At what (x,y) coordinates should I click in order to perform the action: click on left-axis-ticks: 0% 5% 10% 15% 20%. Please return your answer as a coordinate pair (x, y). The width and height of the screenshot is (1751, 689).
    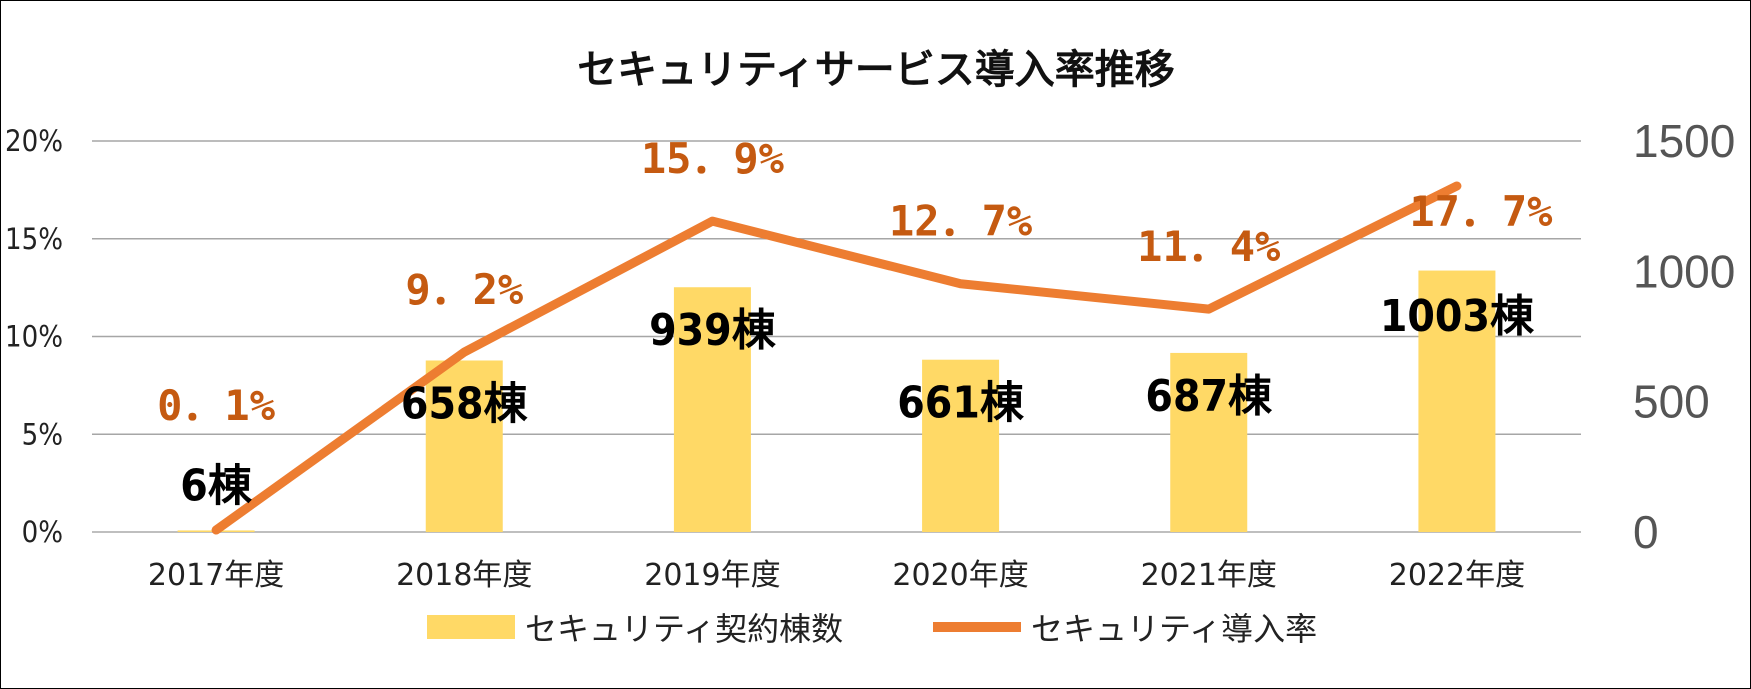
    Looking at the image, I should click on (34, 336).